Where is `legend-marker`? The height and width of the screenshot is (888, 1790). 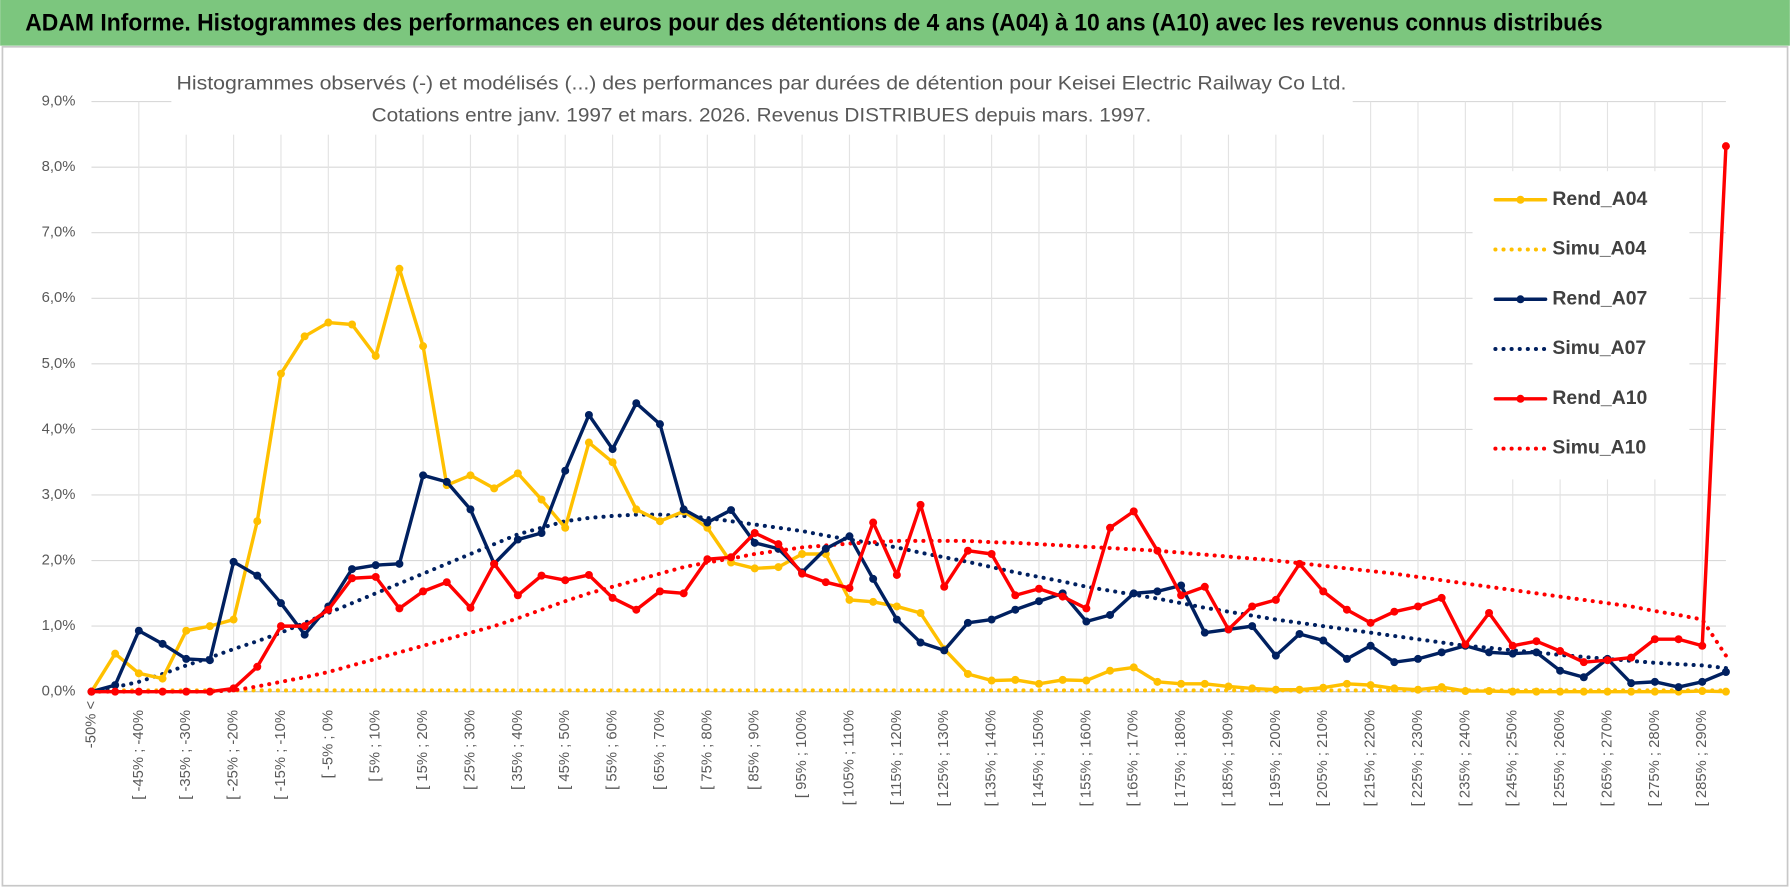 legend-marker is located at coordinates (1520, 398).